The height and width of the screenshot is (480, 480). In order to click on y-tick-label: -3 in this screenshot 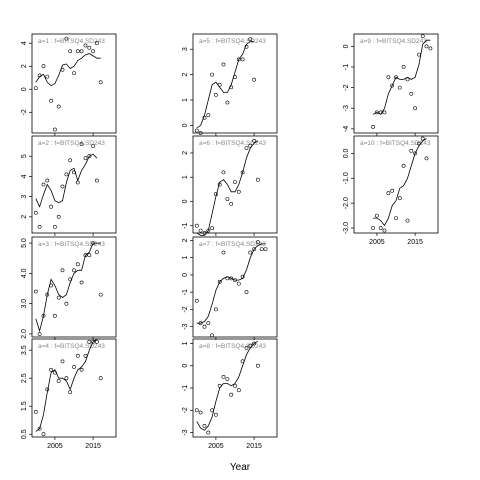, I will do `click(346, 108)`.